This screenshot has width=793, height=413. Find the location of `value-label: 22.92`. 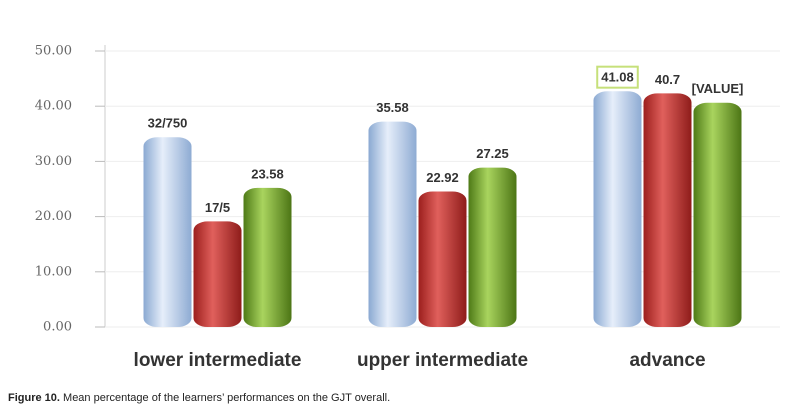

value-label: 22.92 is located at coordinates (442, 177).